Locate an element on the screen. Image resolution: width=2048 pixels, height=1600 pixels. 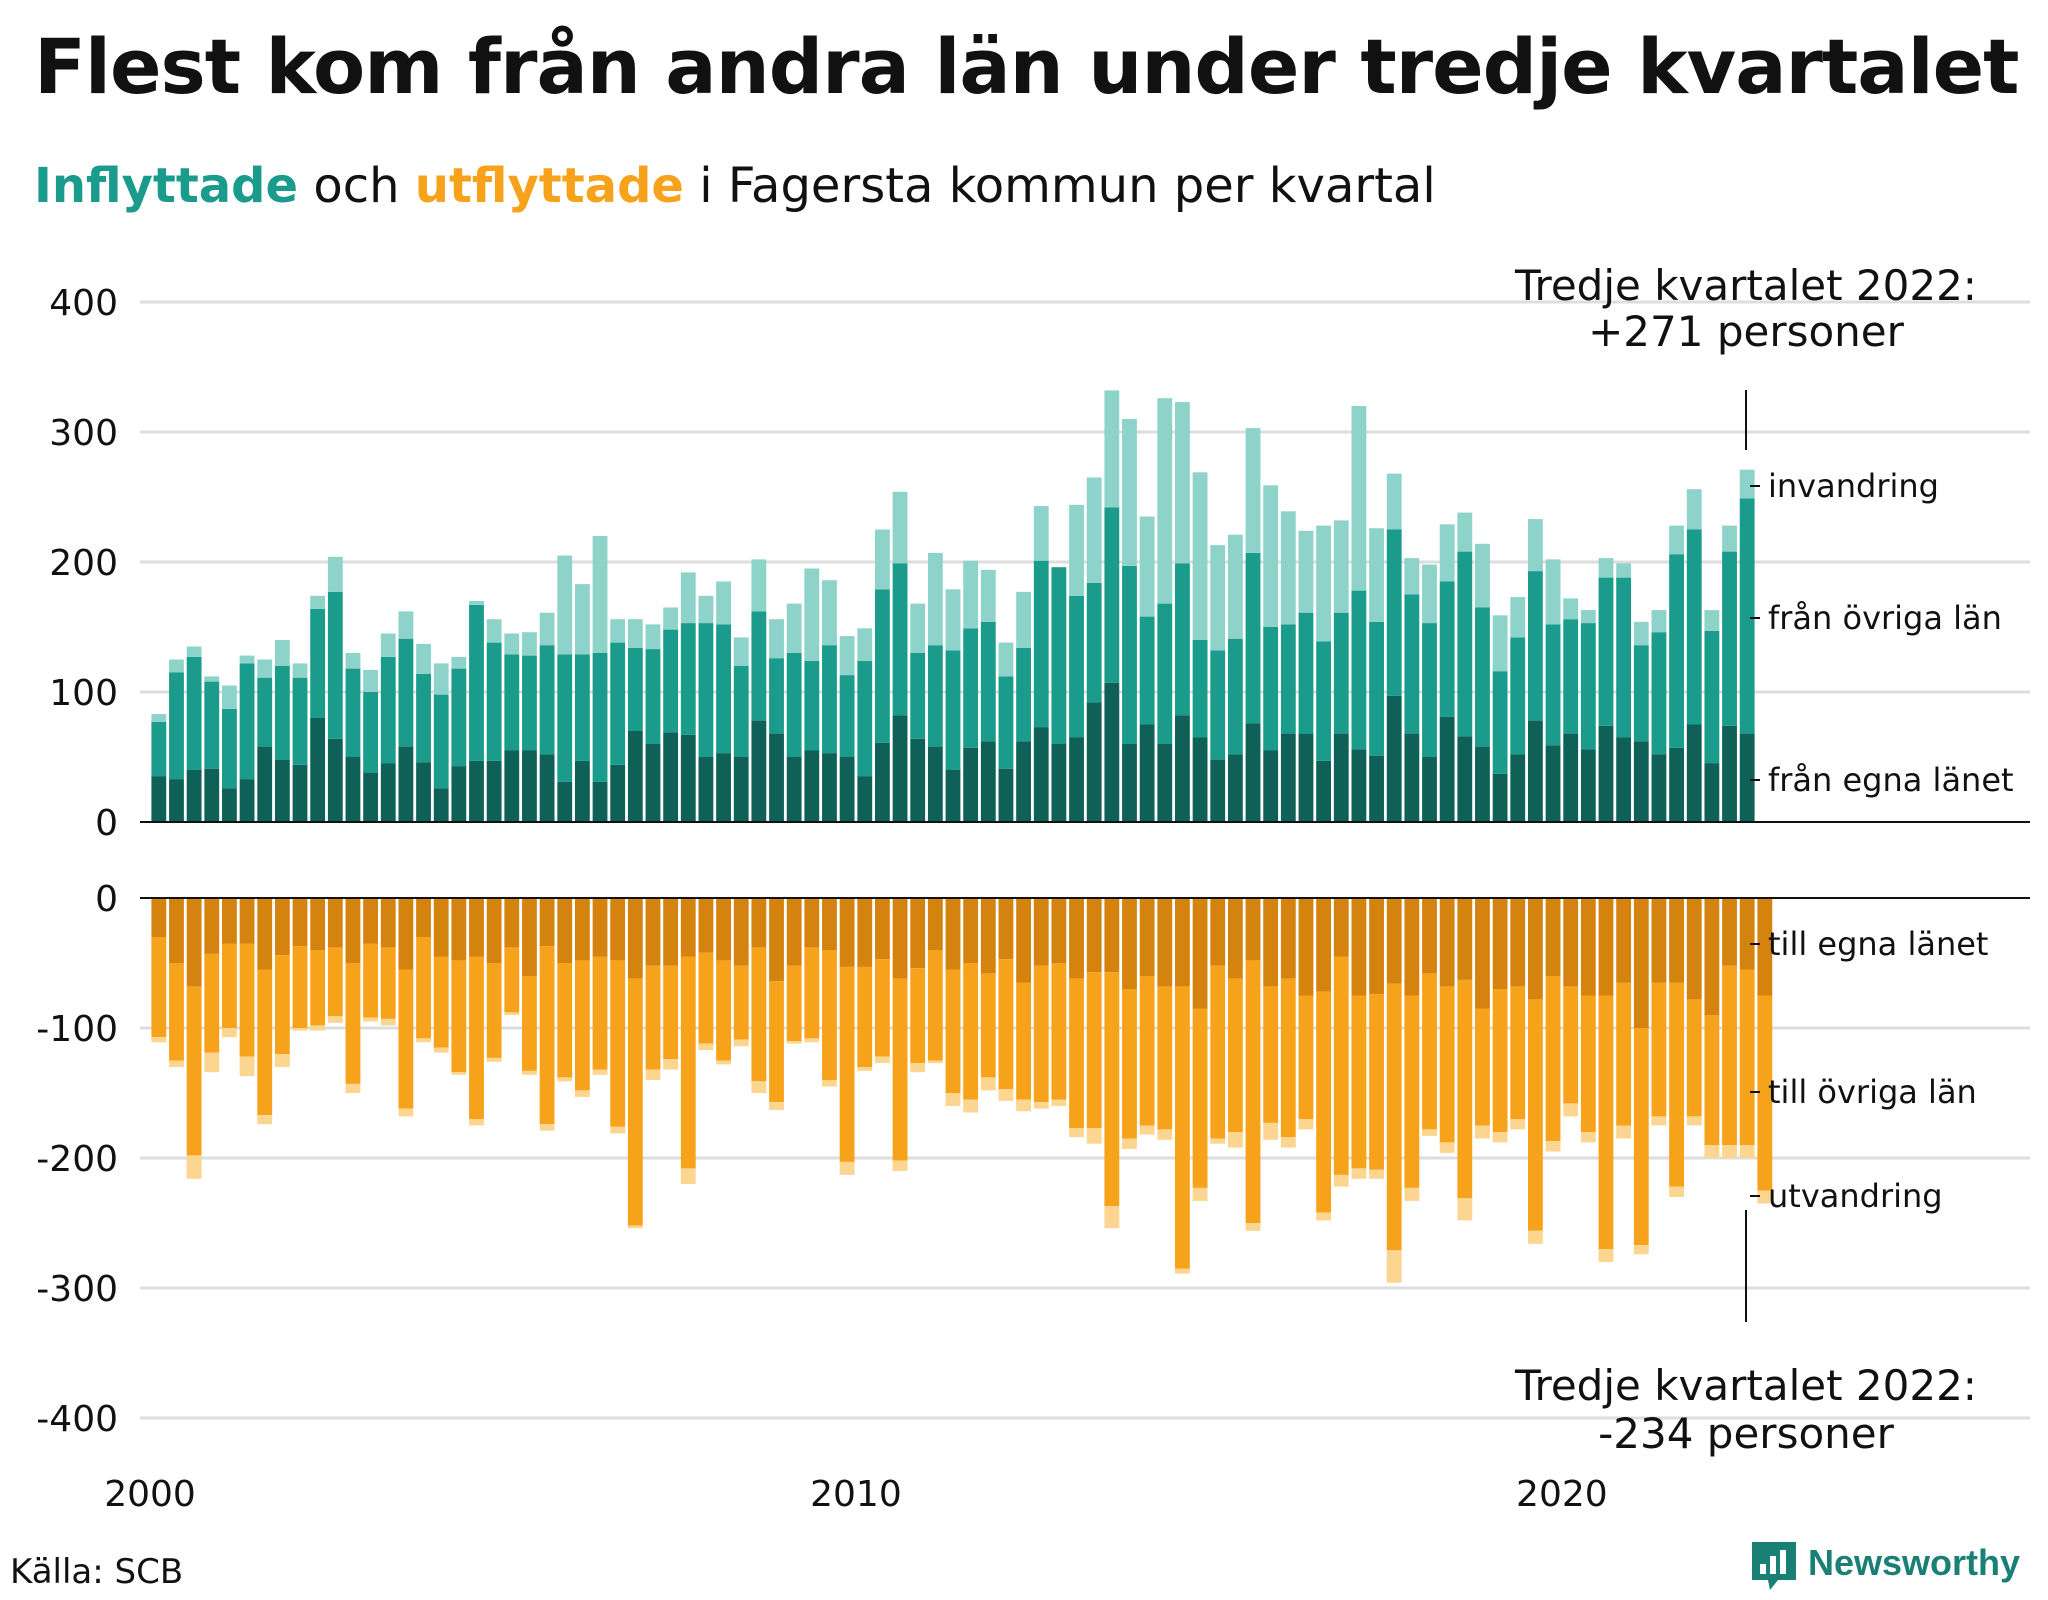
subtitle-in-label: Inflyttade is located at coordinates (166, 186).